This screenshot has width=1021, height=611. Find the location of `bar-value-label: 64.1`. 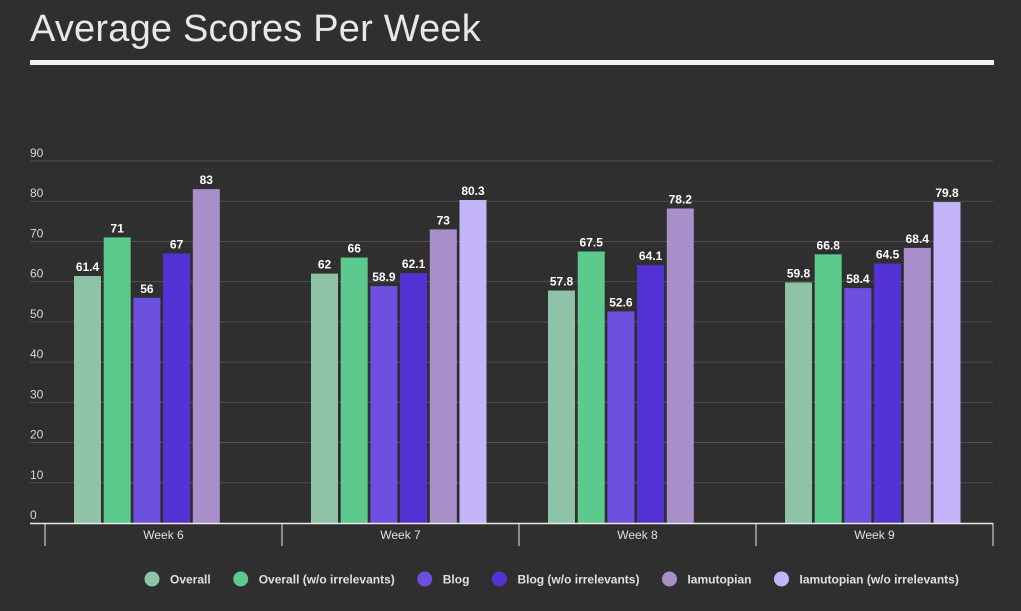

bar-value-label: 64.1 is located at coordinates (651, 256).